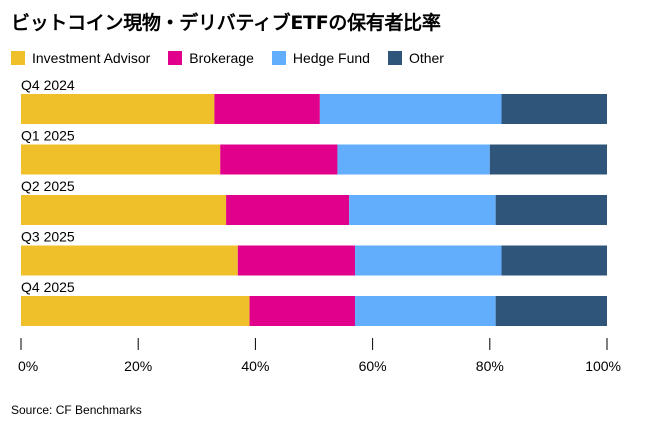 The width and height of the screenshot is (658, 423). Describe the element at coordinates (548, 159) in the screenshot. I see `bar-other-q1-2025` at that location.